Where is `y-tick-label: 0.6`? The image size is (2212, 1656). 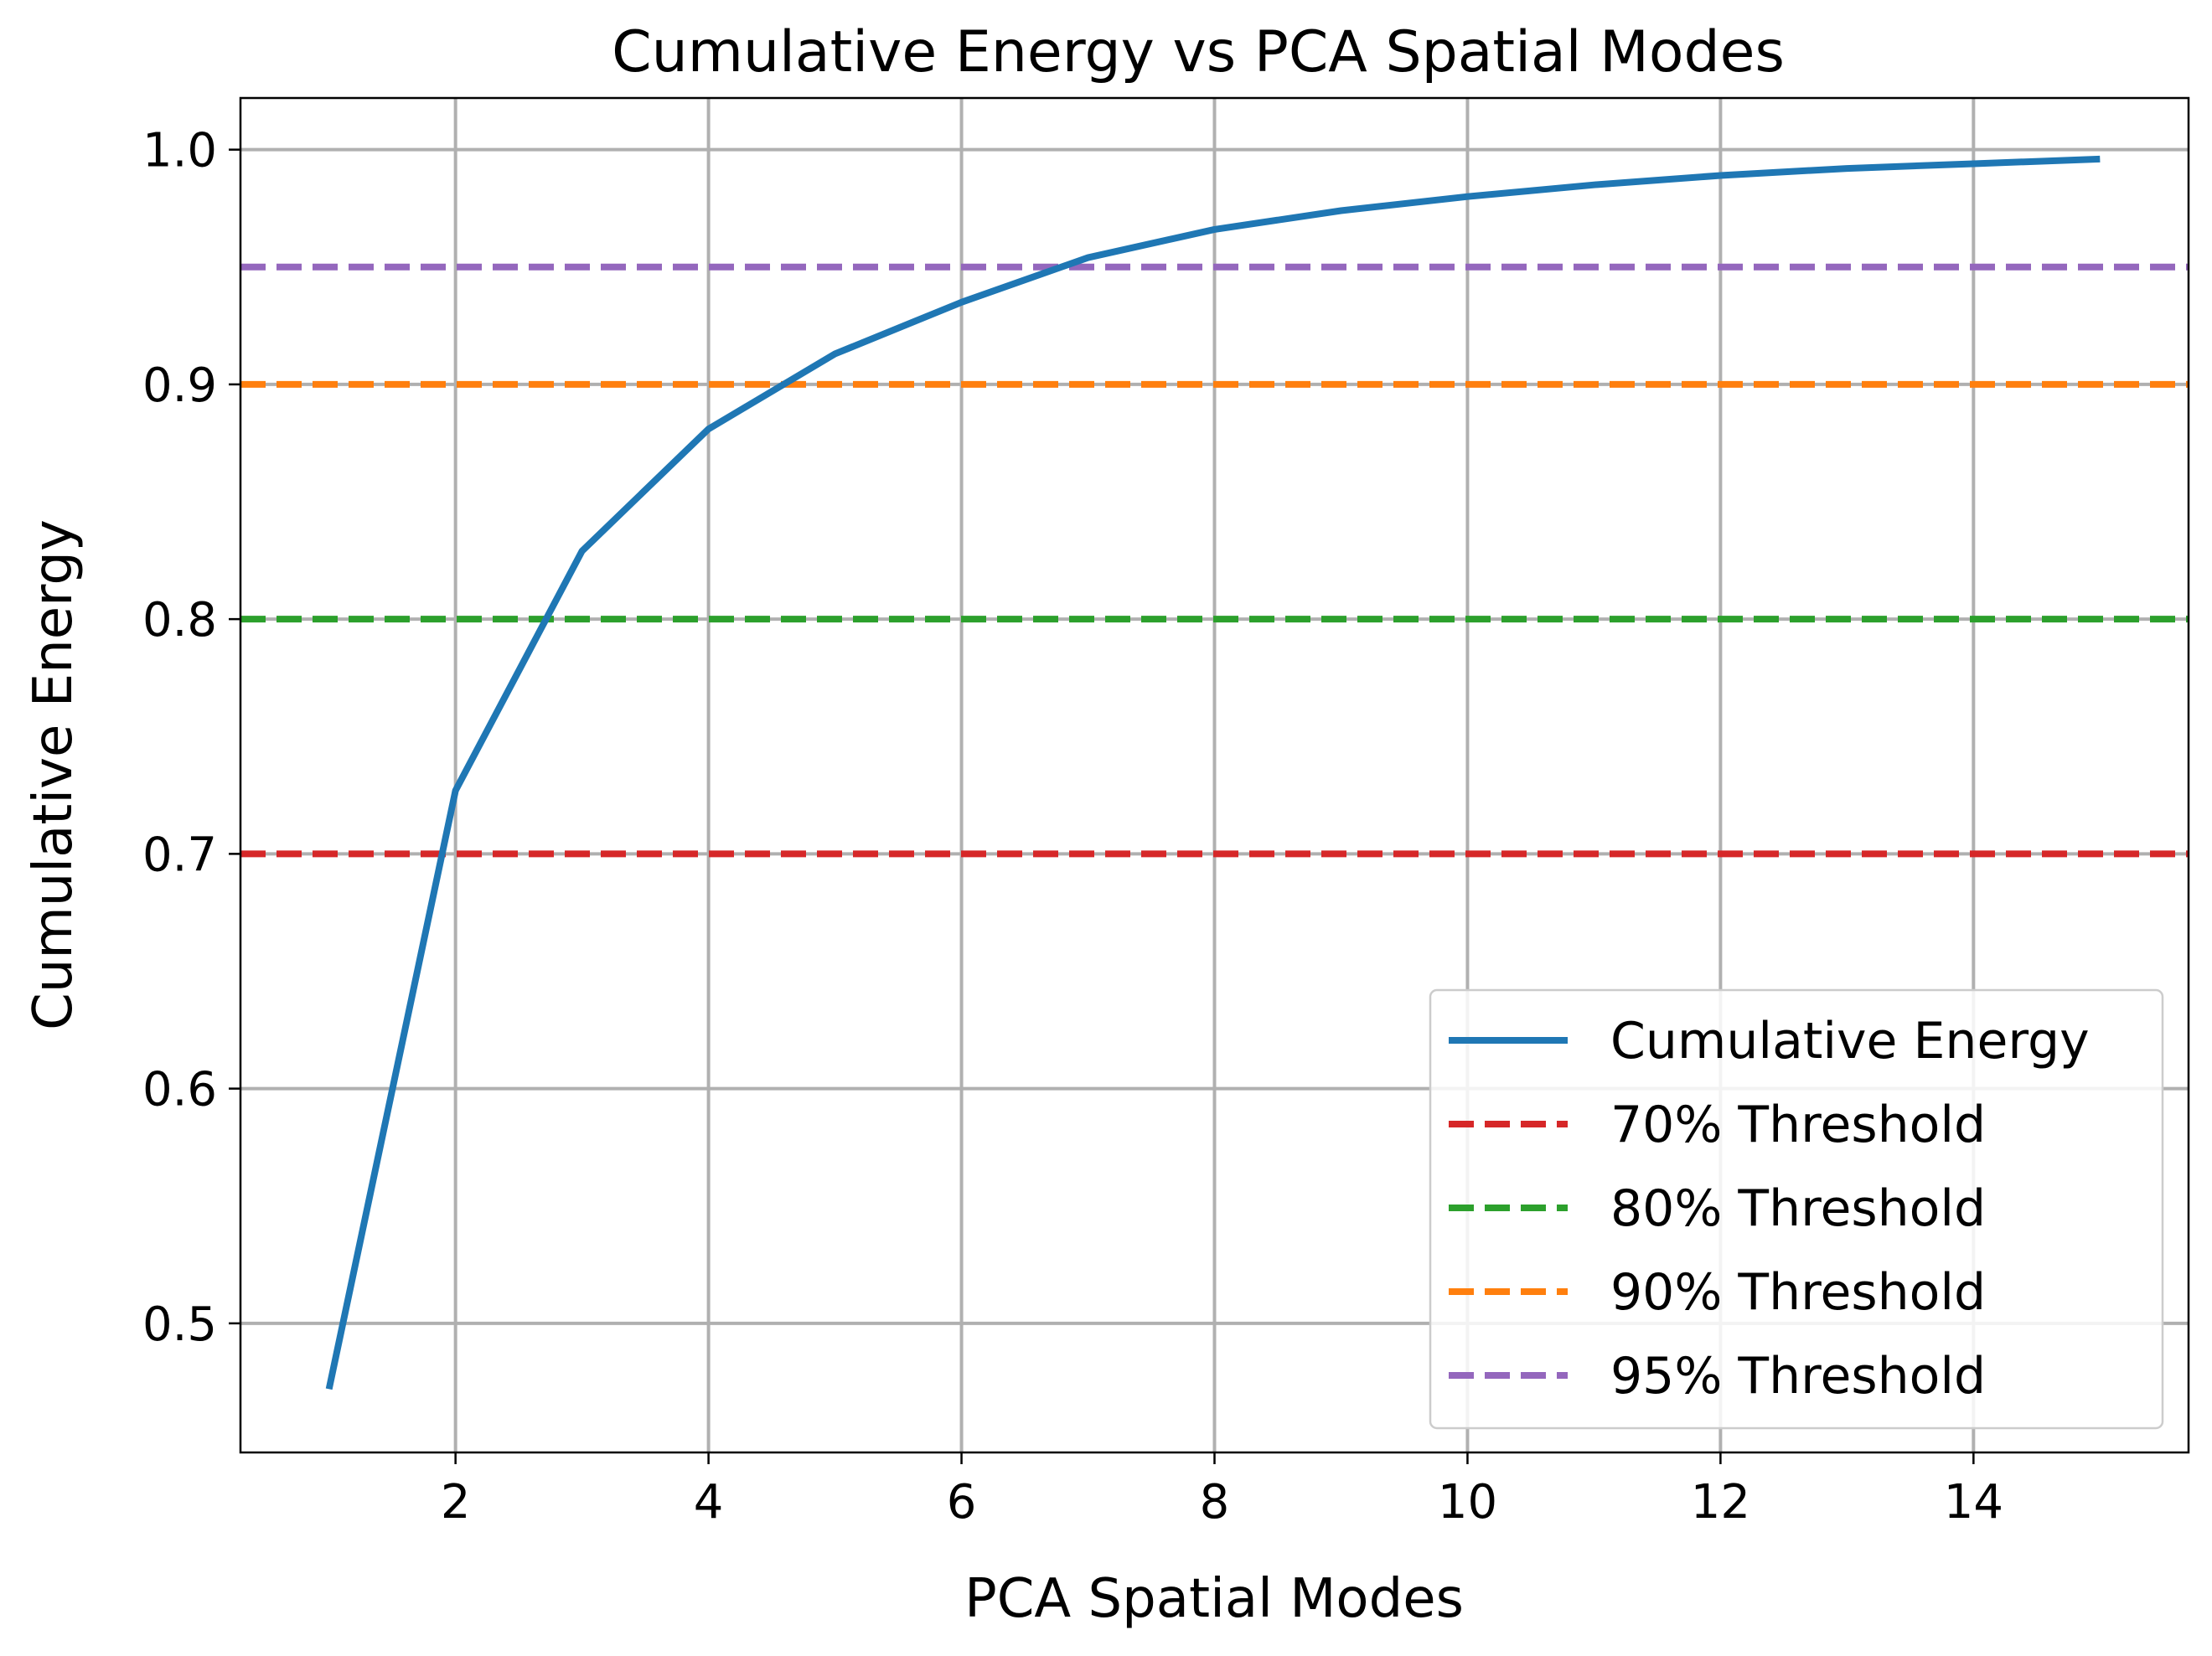 y-tick-label: 0.6 is located at coordinates (179, 1090).